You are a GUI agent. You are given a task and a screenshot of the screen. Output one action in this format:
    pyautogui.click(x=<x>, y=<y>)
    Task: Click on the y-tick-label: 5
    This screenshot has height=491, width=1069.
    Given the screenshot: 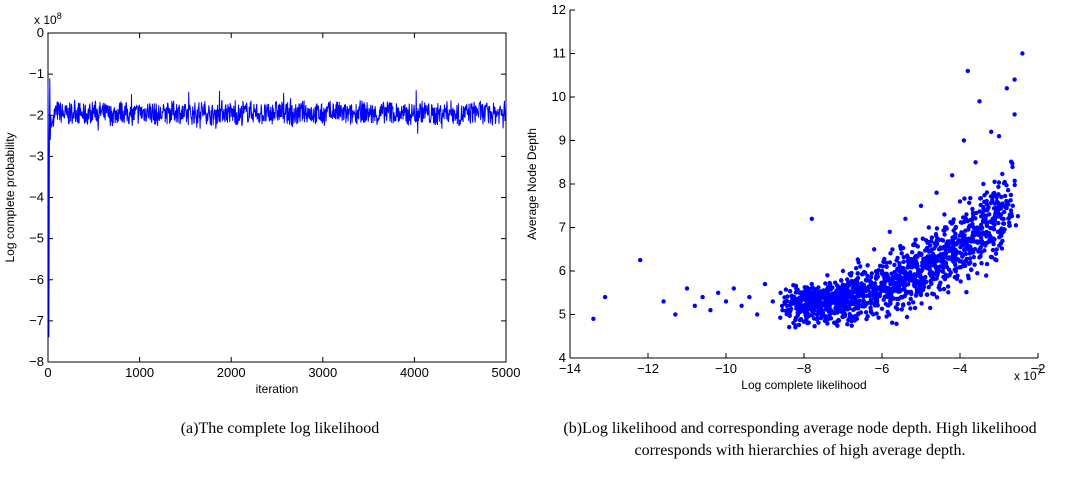 What is the action you would take?
    pyautogui.click(x=562, y=314)
    